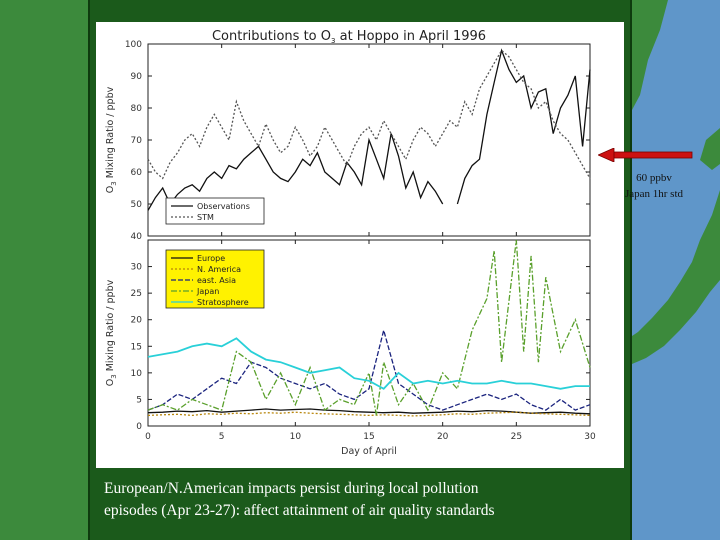 The image size is (720, 540). Describe the element at coordinates (137, 77) in the screenshot. I see `y-tick-label: 90` at that location.